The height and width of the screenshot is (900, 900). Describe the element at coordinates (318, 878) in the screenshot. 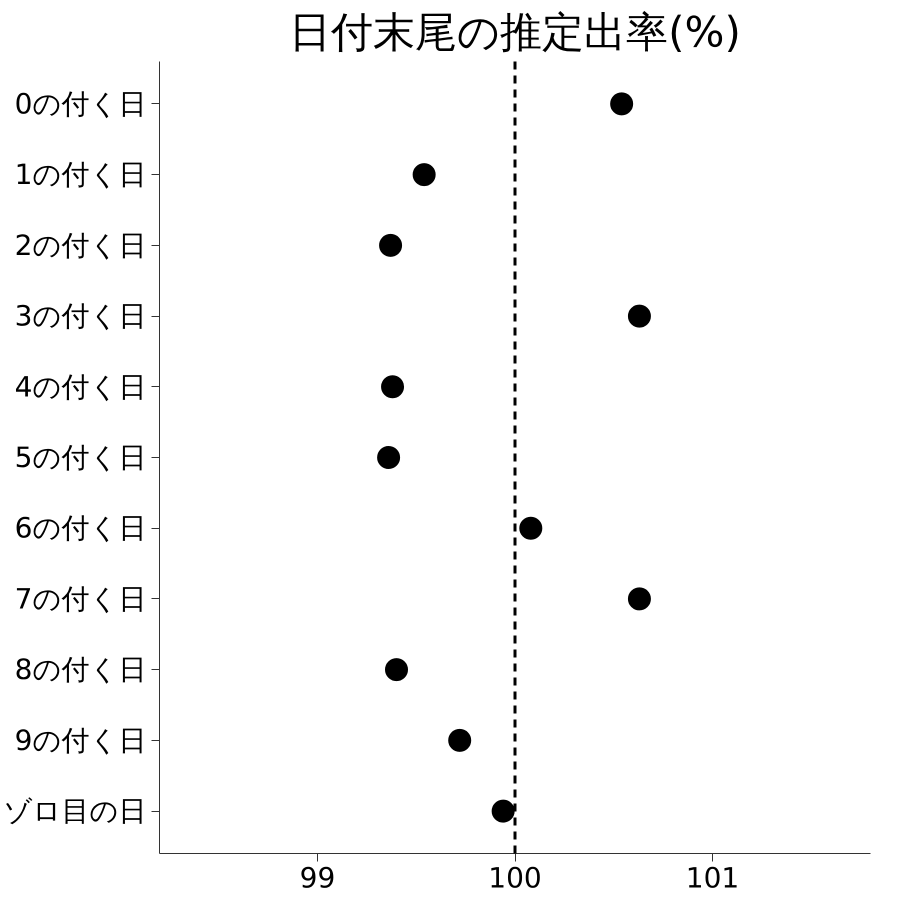

I see `x-tick-label: 99` at that location.